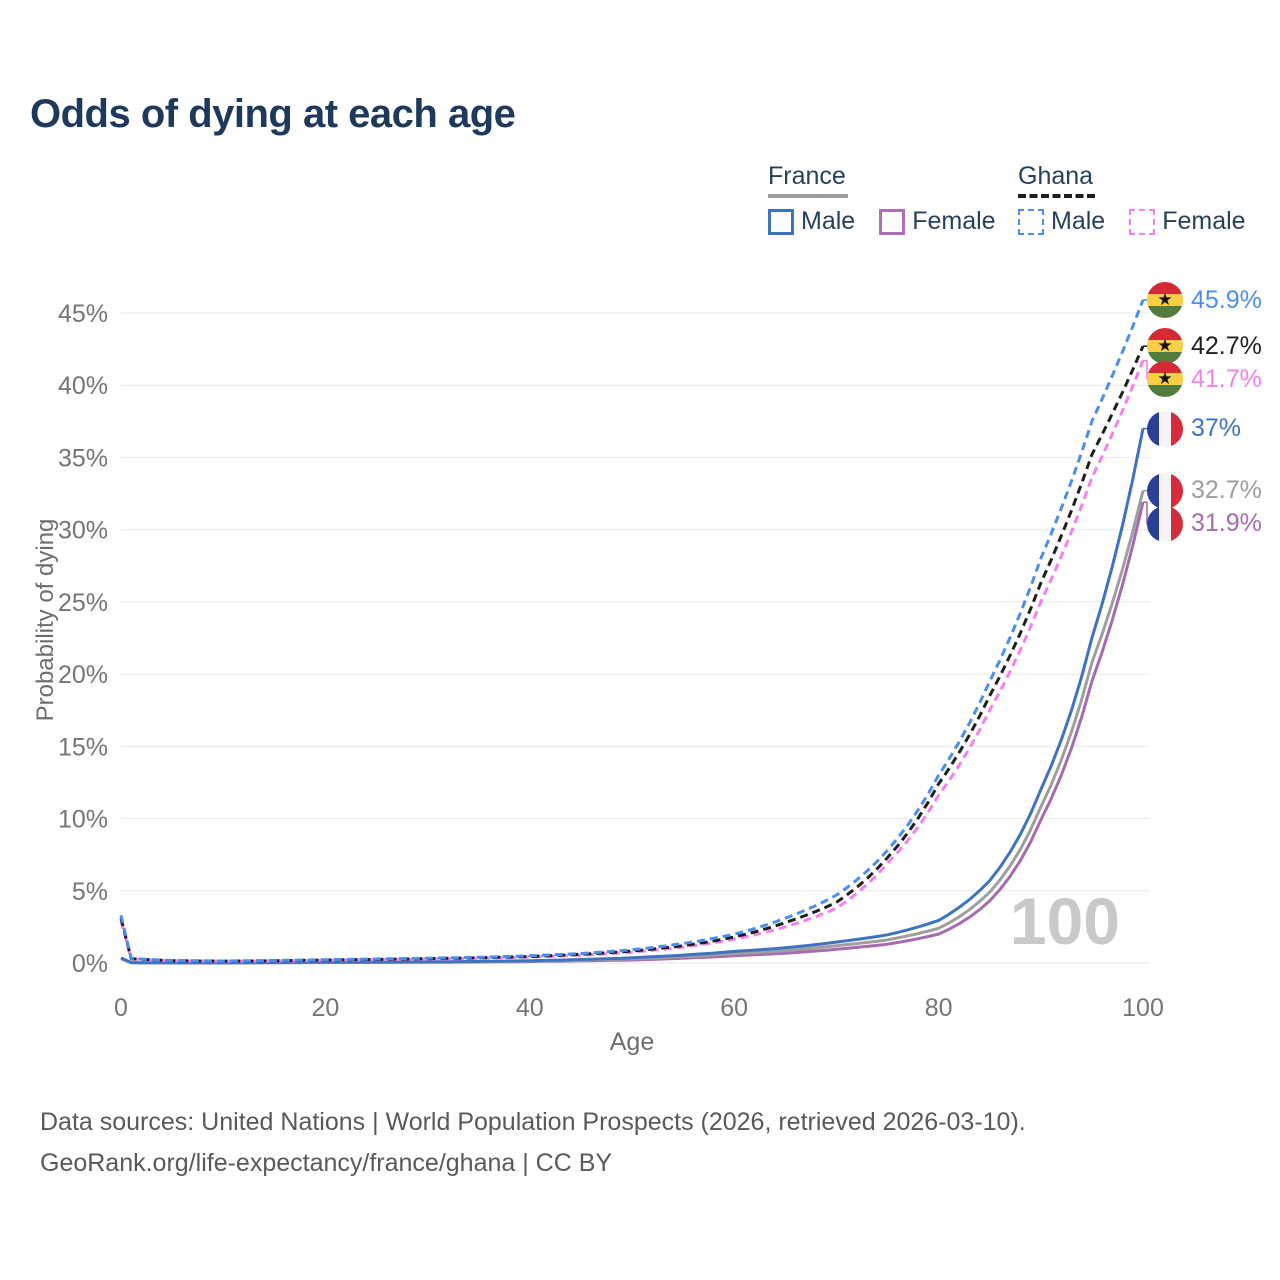 The width and height of the screenshot is (1280, 1280). What do you see at coordinates (1143, 1008) in the screenshot?
I see `x-tick-label: 100` at bounding box center [1143, 1008].